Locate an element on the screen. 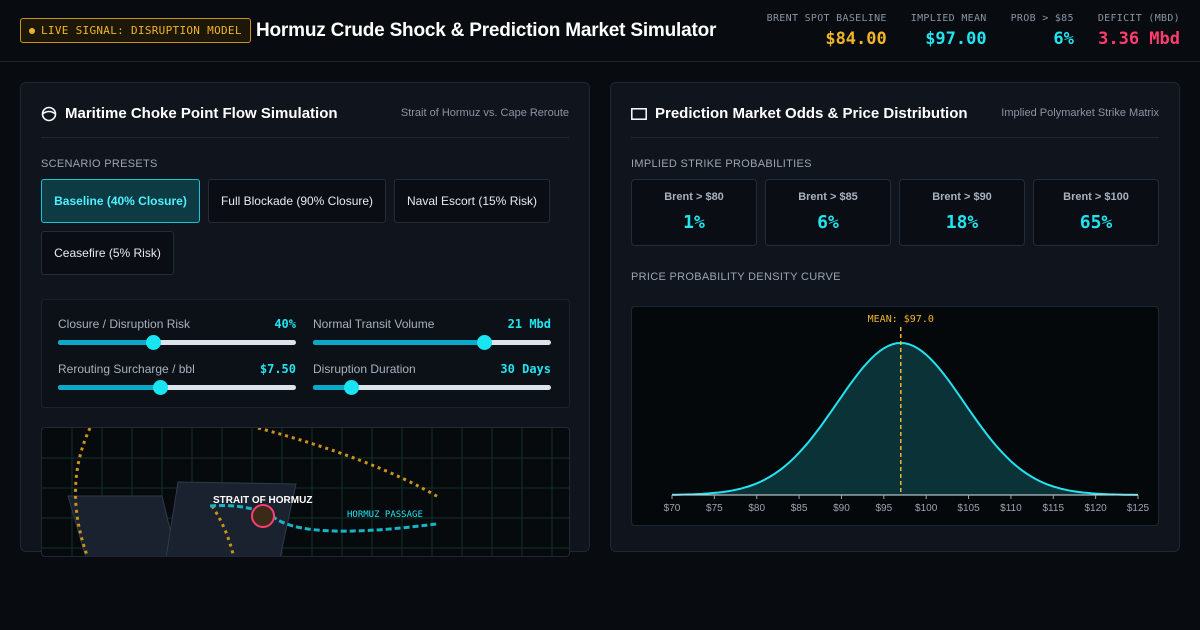 This screenshot has width=1200, height=630. hormuz-passage-path is located at coordinates (323, 518).